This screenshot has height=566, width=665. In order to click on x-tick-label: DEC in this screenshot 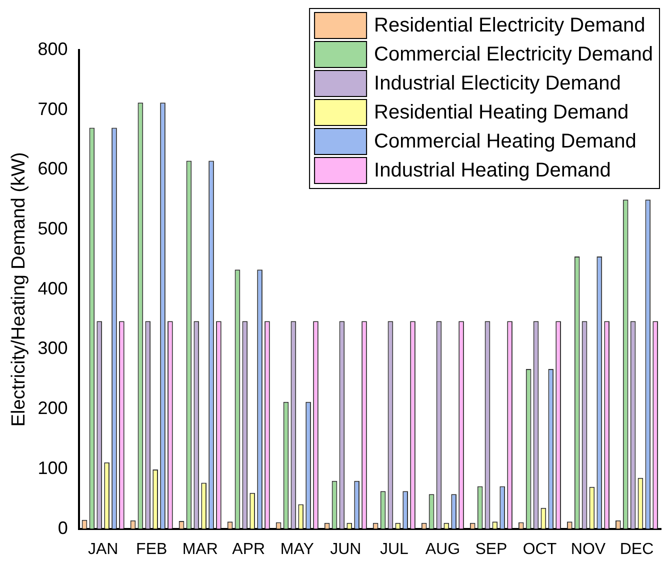, I will do `click(637, 549)`.